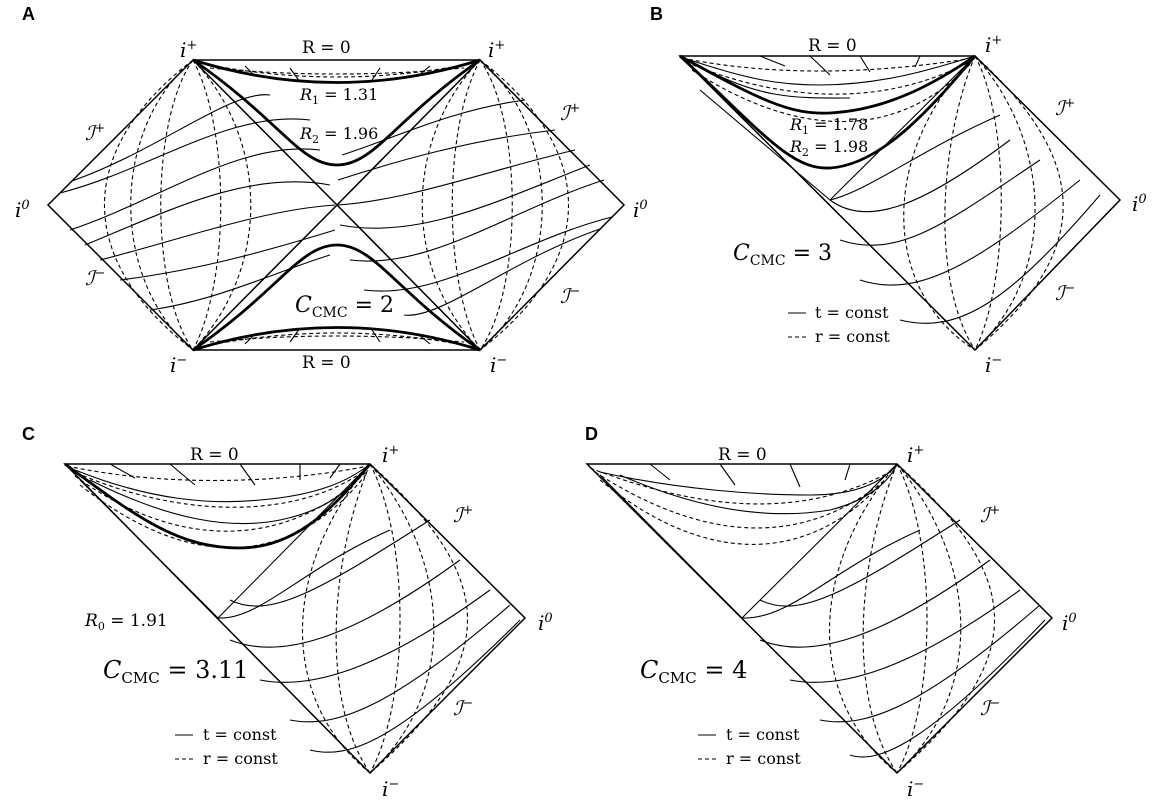 The width and height of the screenshot is (1170, 801). I want to click on panel-d-cmc-label: CCMC = 4, so click(693, 671).